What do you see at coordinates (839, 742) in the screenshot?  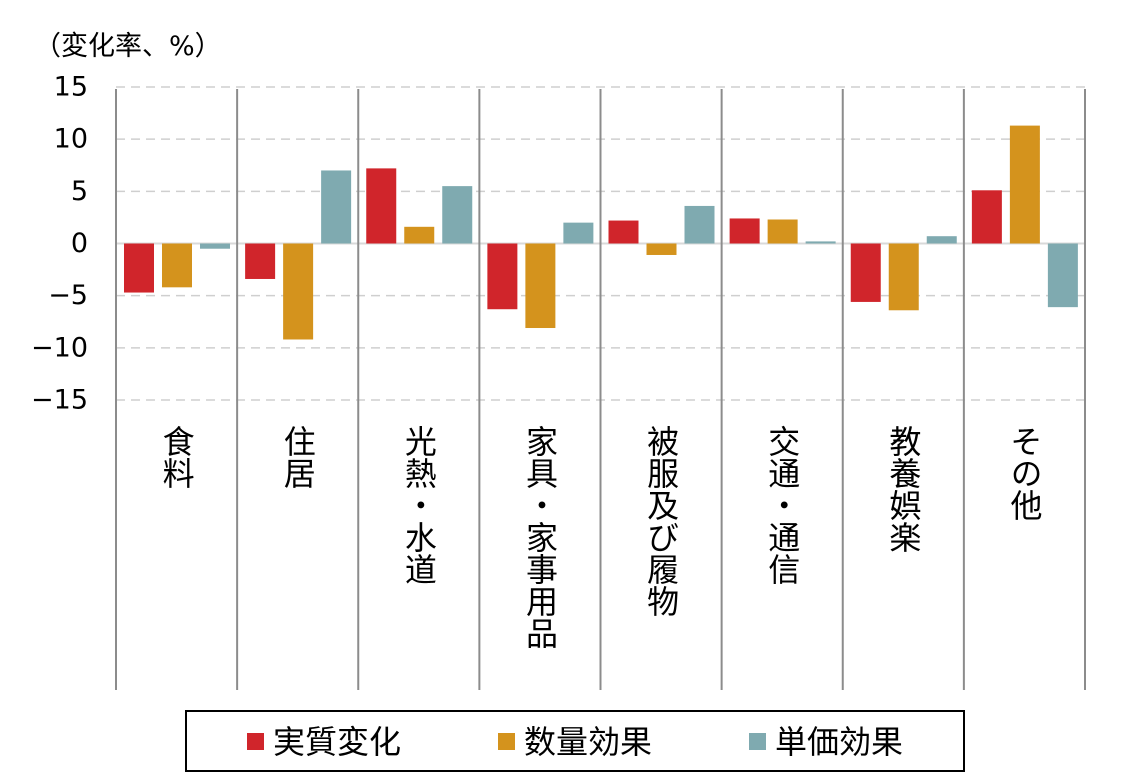 I see `legend-label: 単価効果` at bounding box center [839, 742].